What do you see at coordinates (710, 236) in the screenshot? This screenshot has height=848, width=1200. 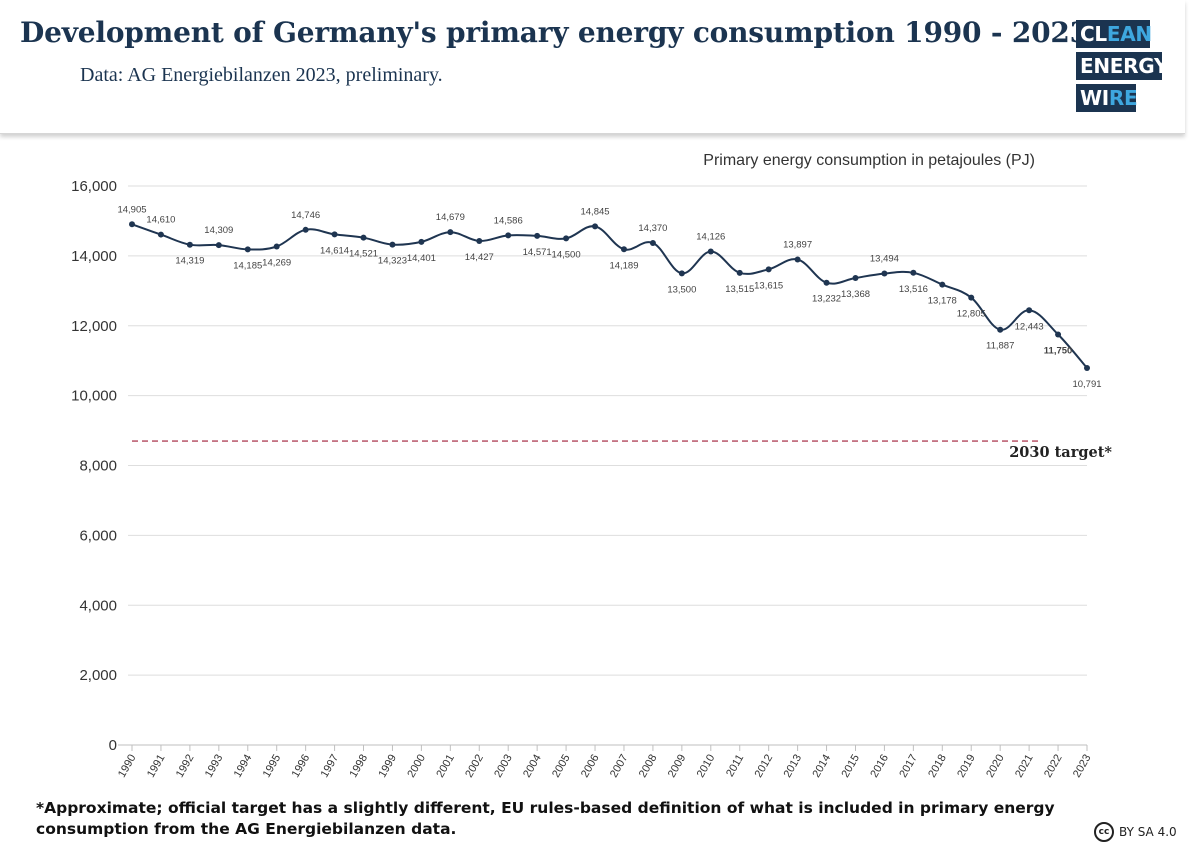 I see `data-label: 14,126` at bounding box center [710, 236].